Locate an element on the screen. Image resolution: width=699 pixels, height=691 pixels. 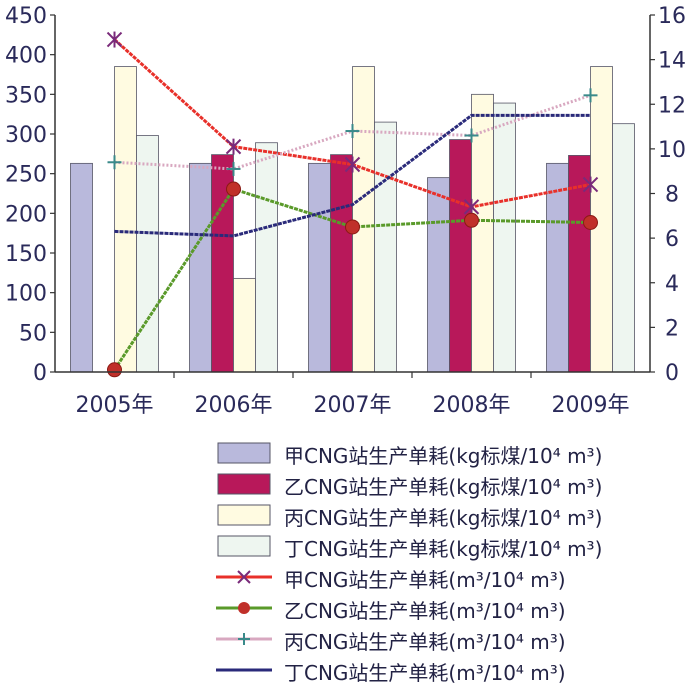
y-left-tick-label: 250 is located at coordinates (26, 175).